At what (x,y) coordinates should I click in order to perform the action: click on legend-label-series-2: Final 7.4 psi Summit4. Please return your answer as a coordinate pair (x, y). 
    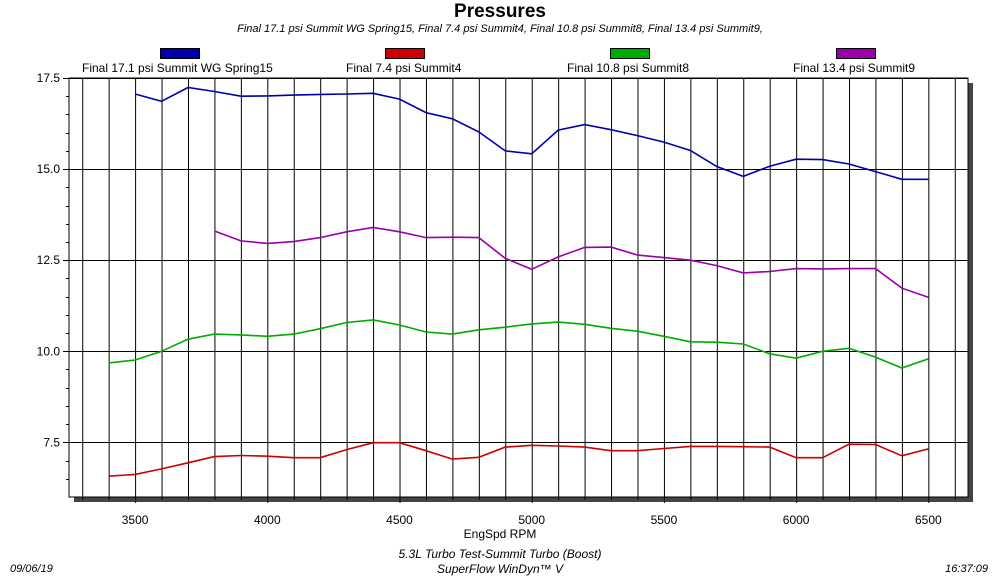
    Looking at the image, I should click on (404, 68).